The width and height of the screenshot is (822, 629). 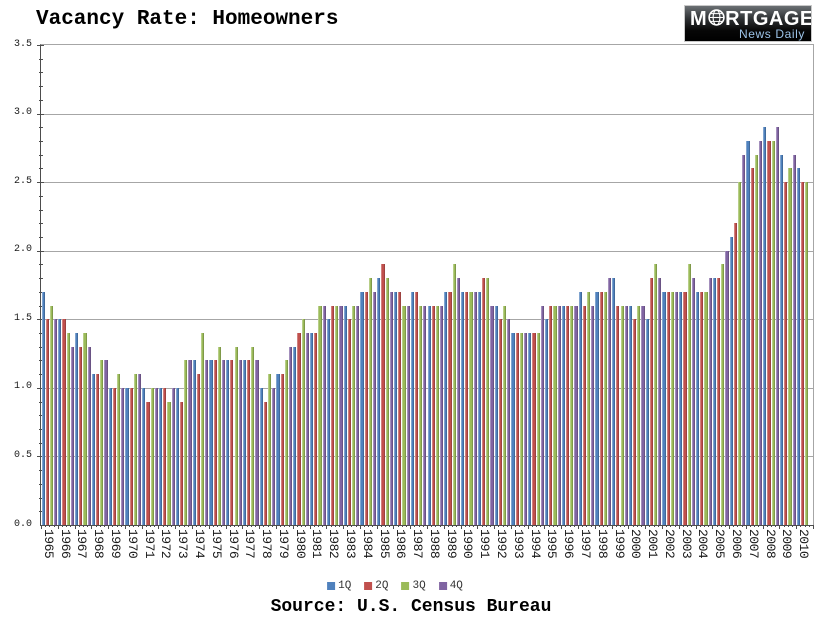 I want to click on bar-1982-3Q, so click(x=337, y=415).